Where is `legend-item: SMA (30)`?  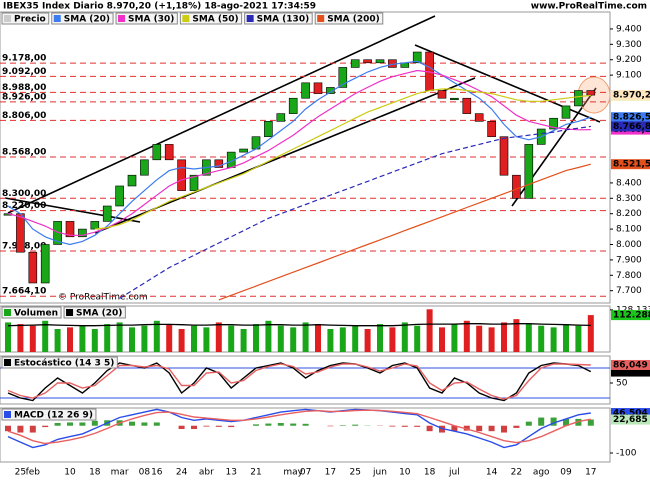 legend-item: SMA (30) is located at coordinates (146, 18).